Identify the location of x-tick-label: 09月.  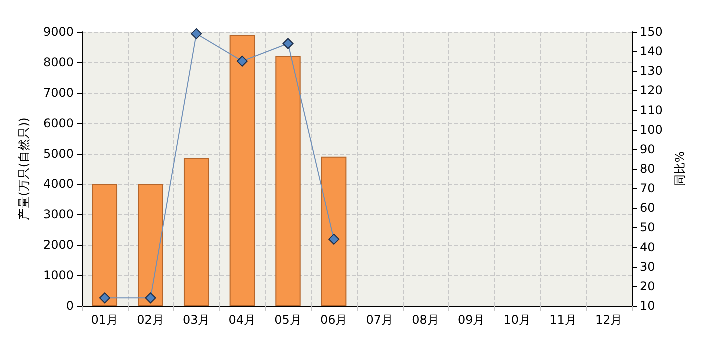
(472, 320).